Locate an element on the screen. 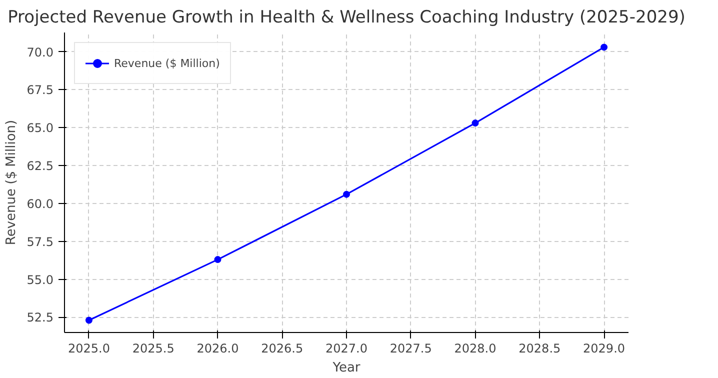 The height and width of the screenshot is (378, 718). y-axis-title: Revenue ($ Million) is located at coordinates (11, 183).